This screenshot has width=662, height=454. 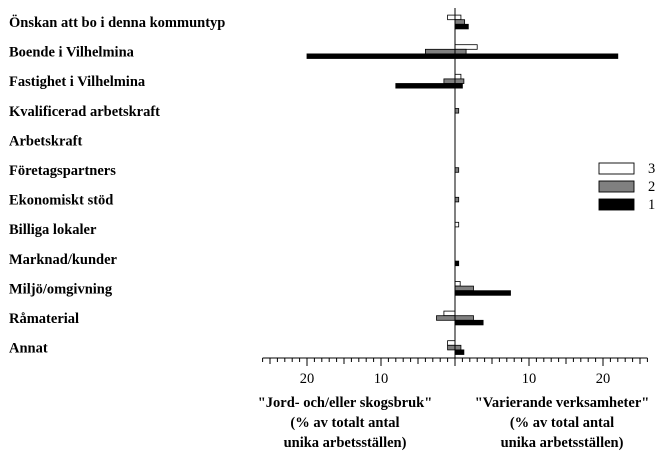 I want to click on category-label: Miljö/omgivning, so click(x=61, y=289).